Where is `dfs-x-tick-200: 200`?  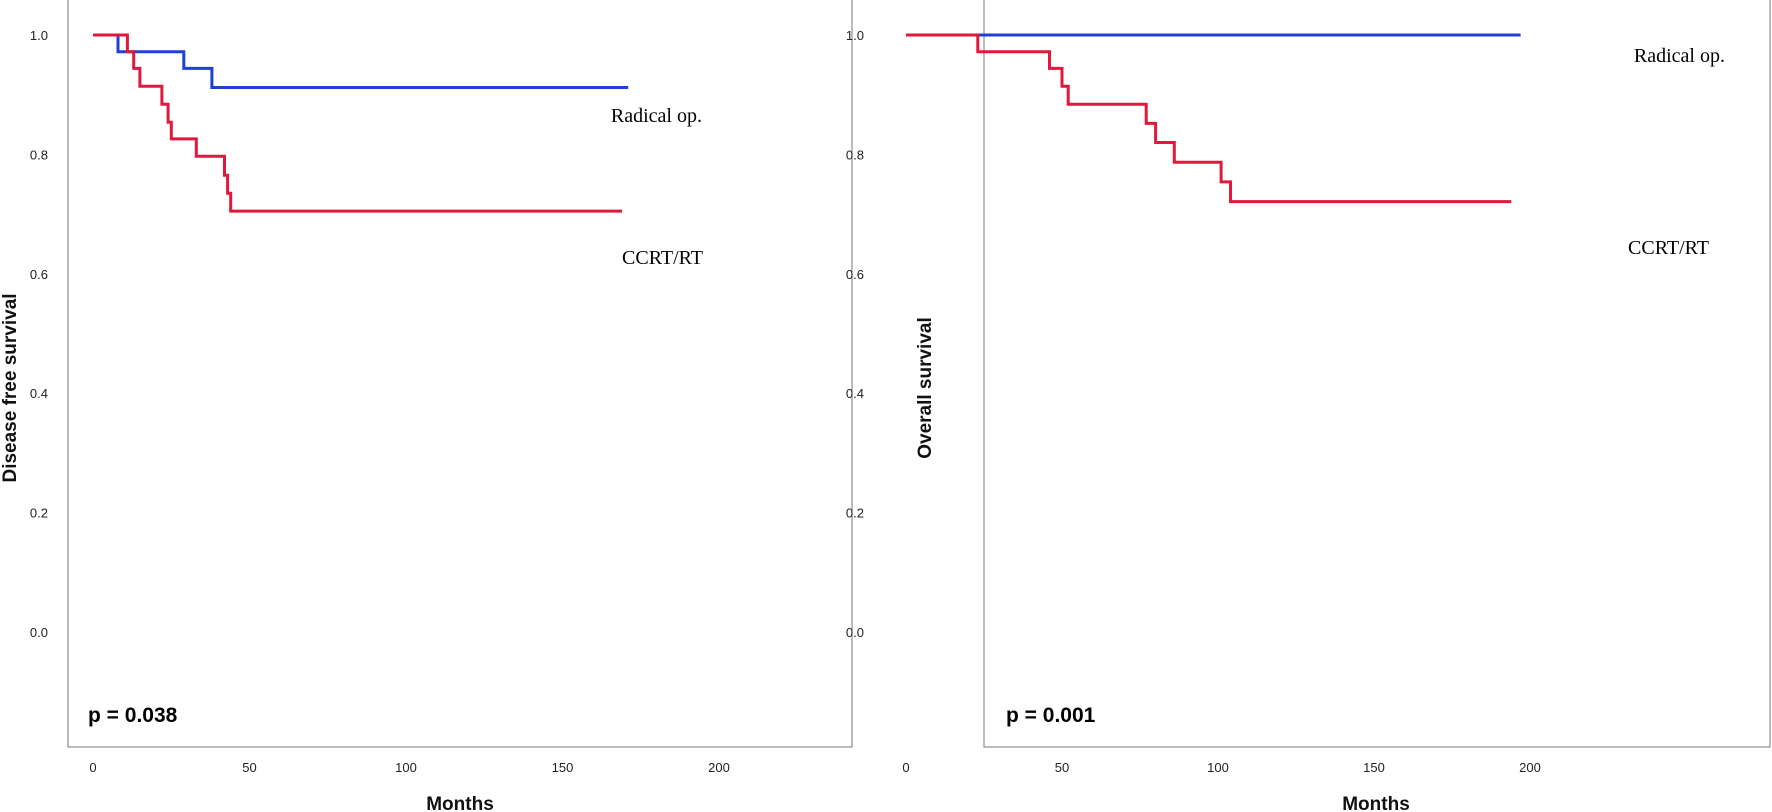 dfs-x-tick-200: 200 is located at coordinates (719, 767).